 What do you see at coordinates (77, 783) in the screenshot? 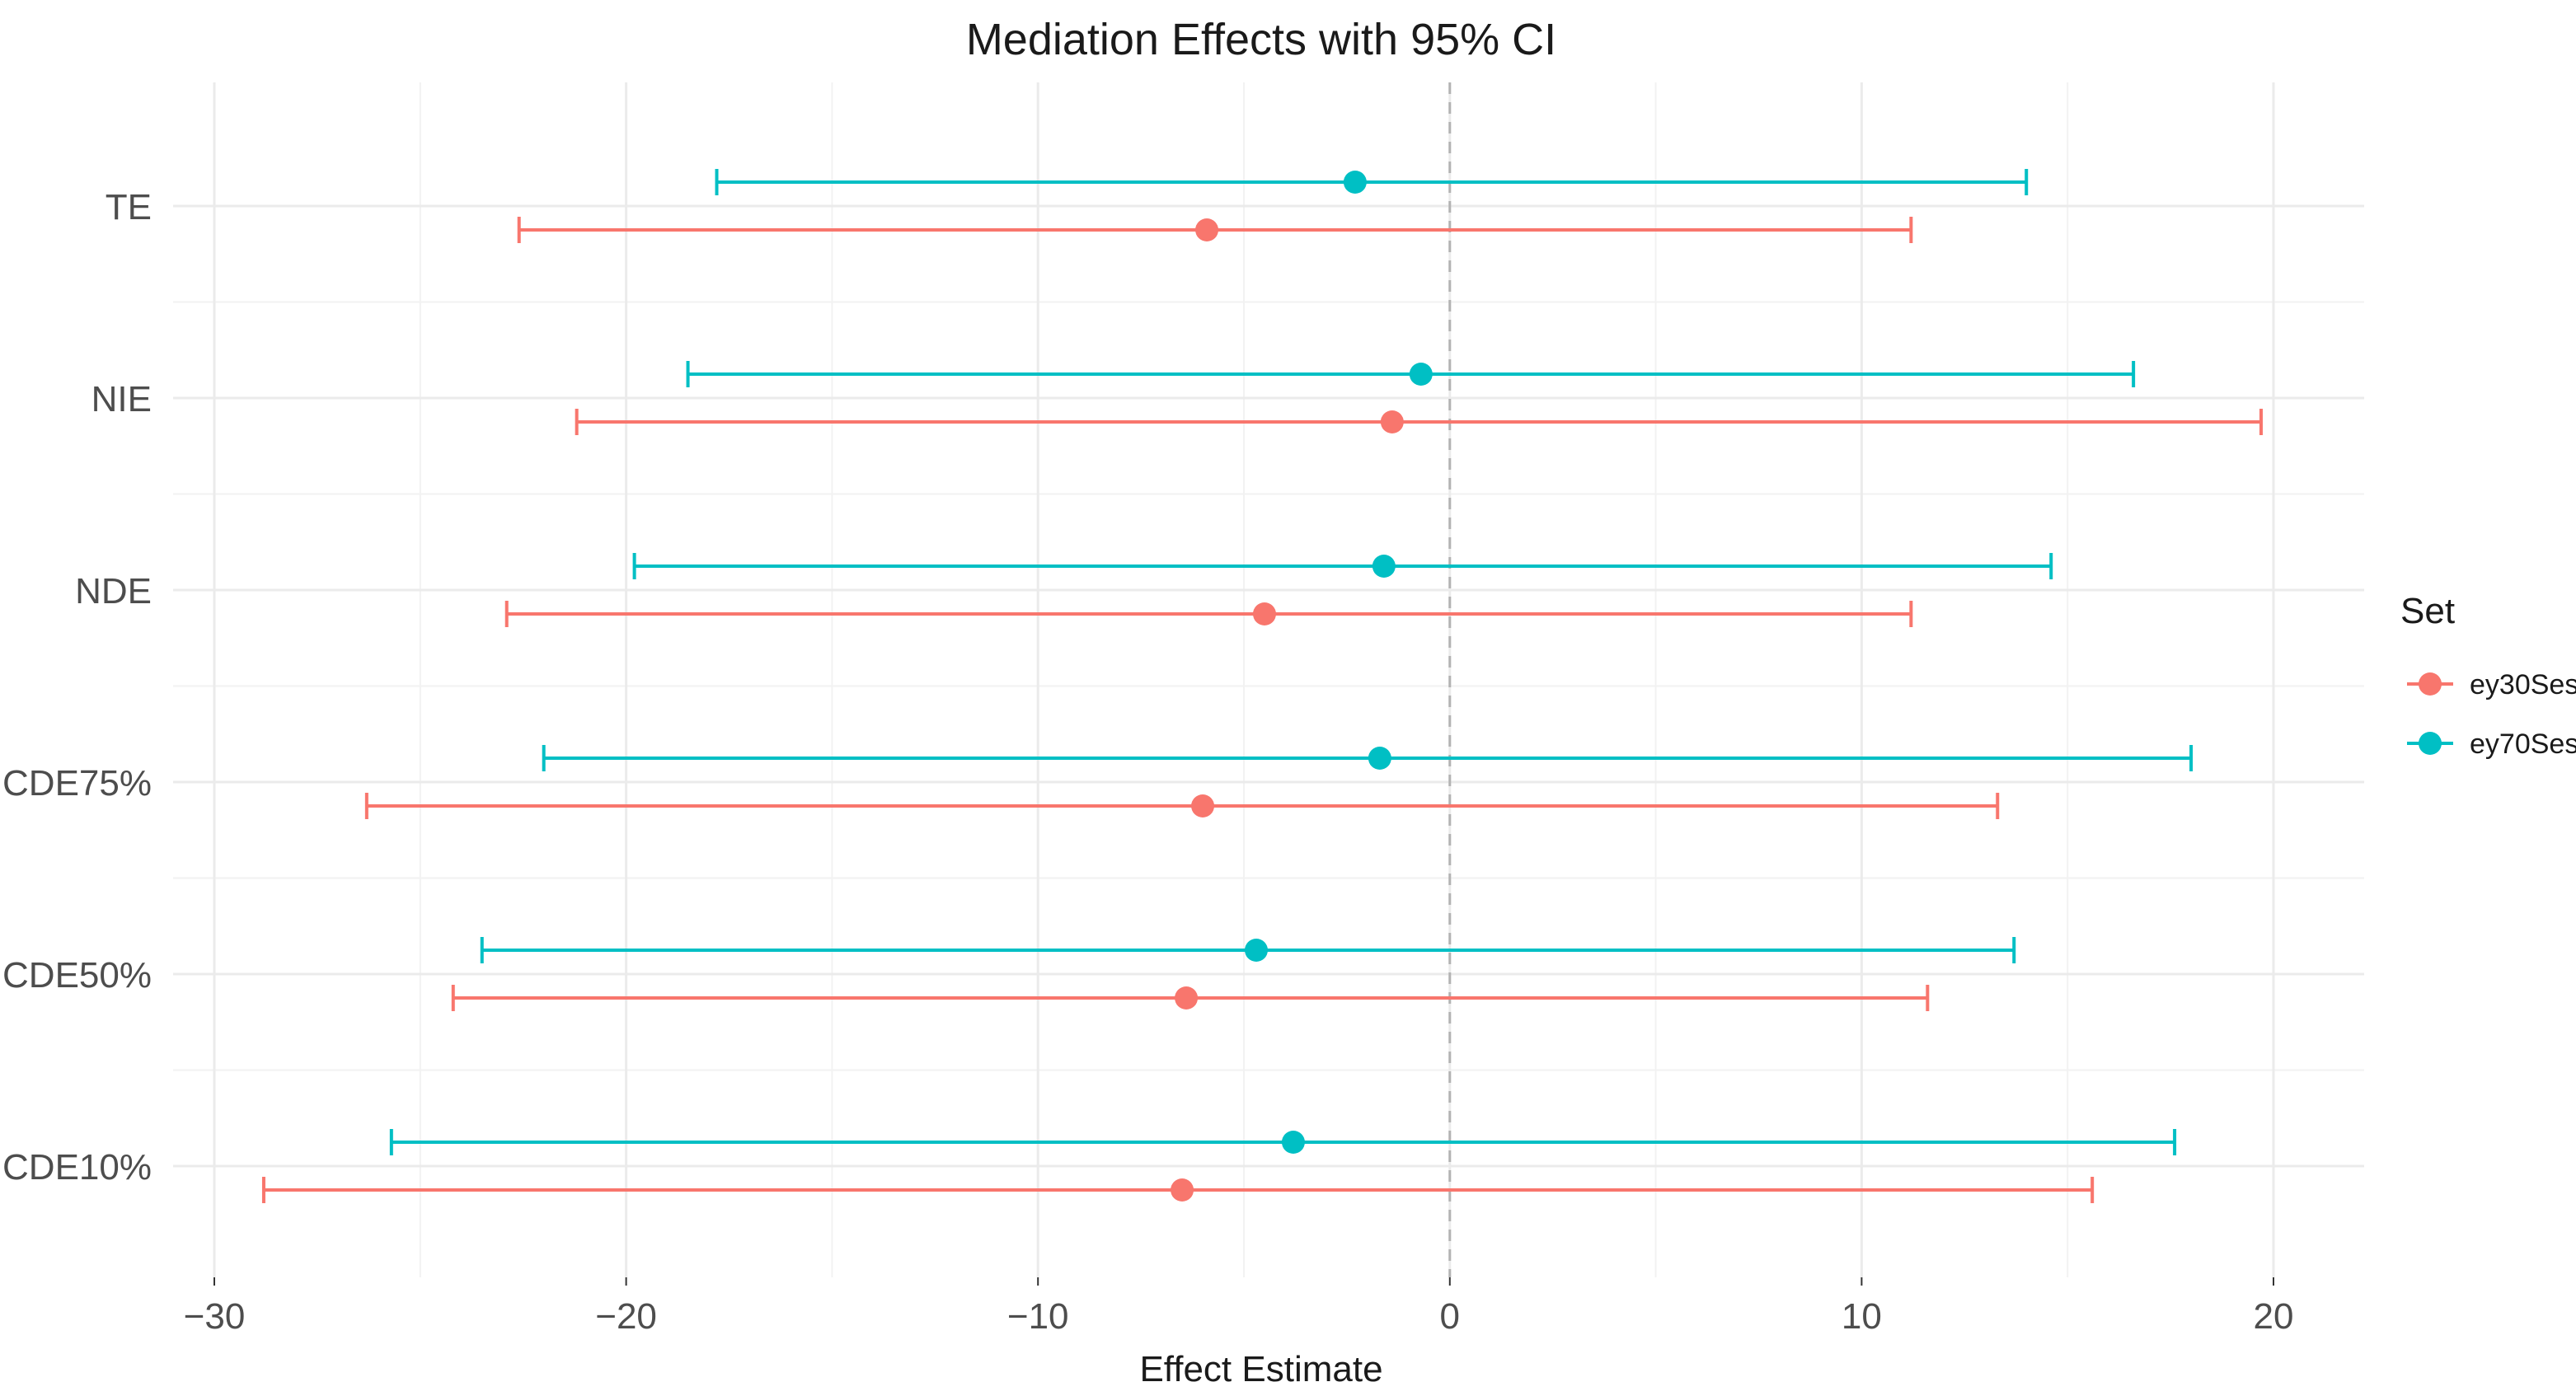
I see `y-tick-label: CDE75%` at bounding box center [77, 783].